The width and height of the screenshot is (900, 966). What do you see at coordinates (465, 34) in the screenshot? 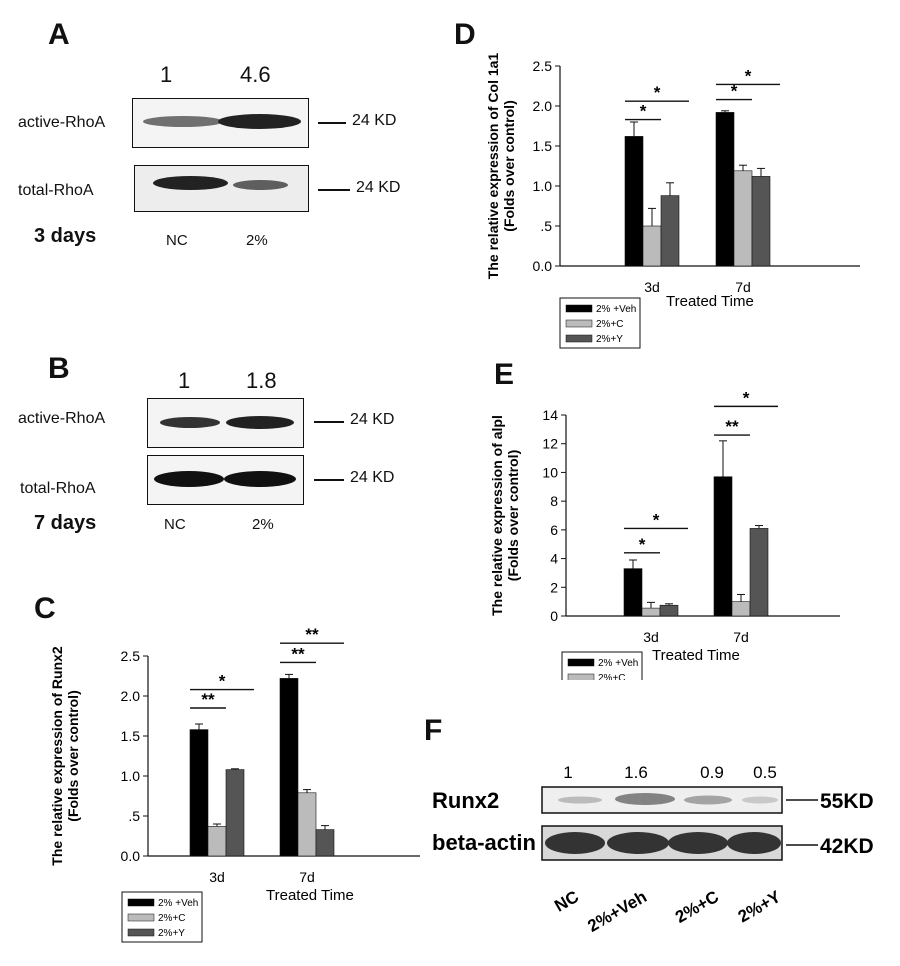
I see `panel-d-letter: D` at bounding box center [465, 34].